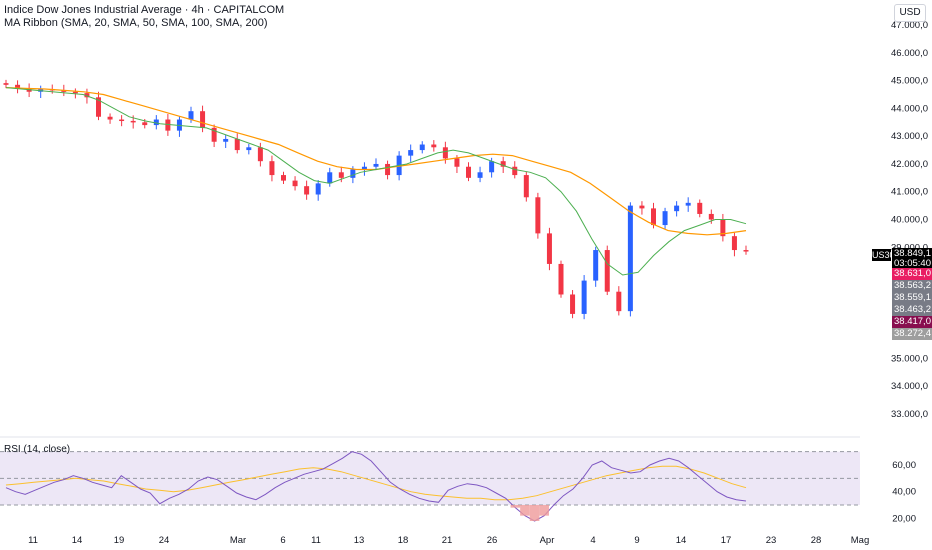 The height and width of the screenshot is (550, 932). I want to click on rsi-legend: RSI (14, close), so click(37, 449).